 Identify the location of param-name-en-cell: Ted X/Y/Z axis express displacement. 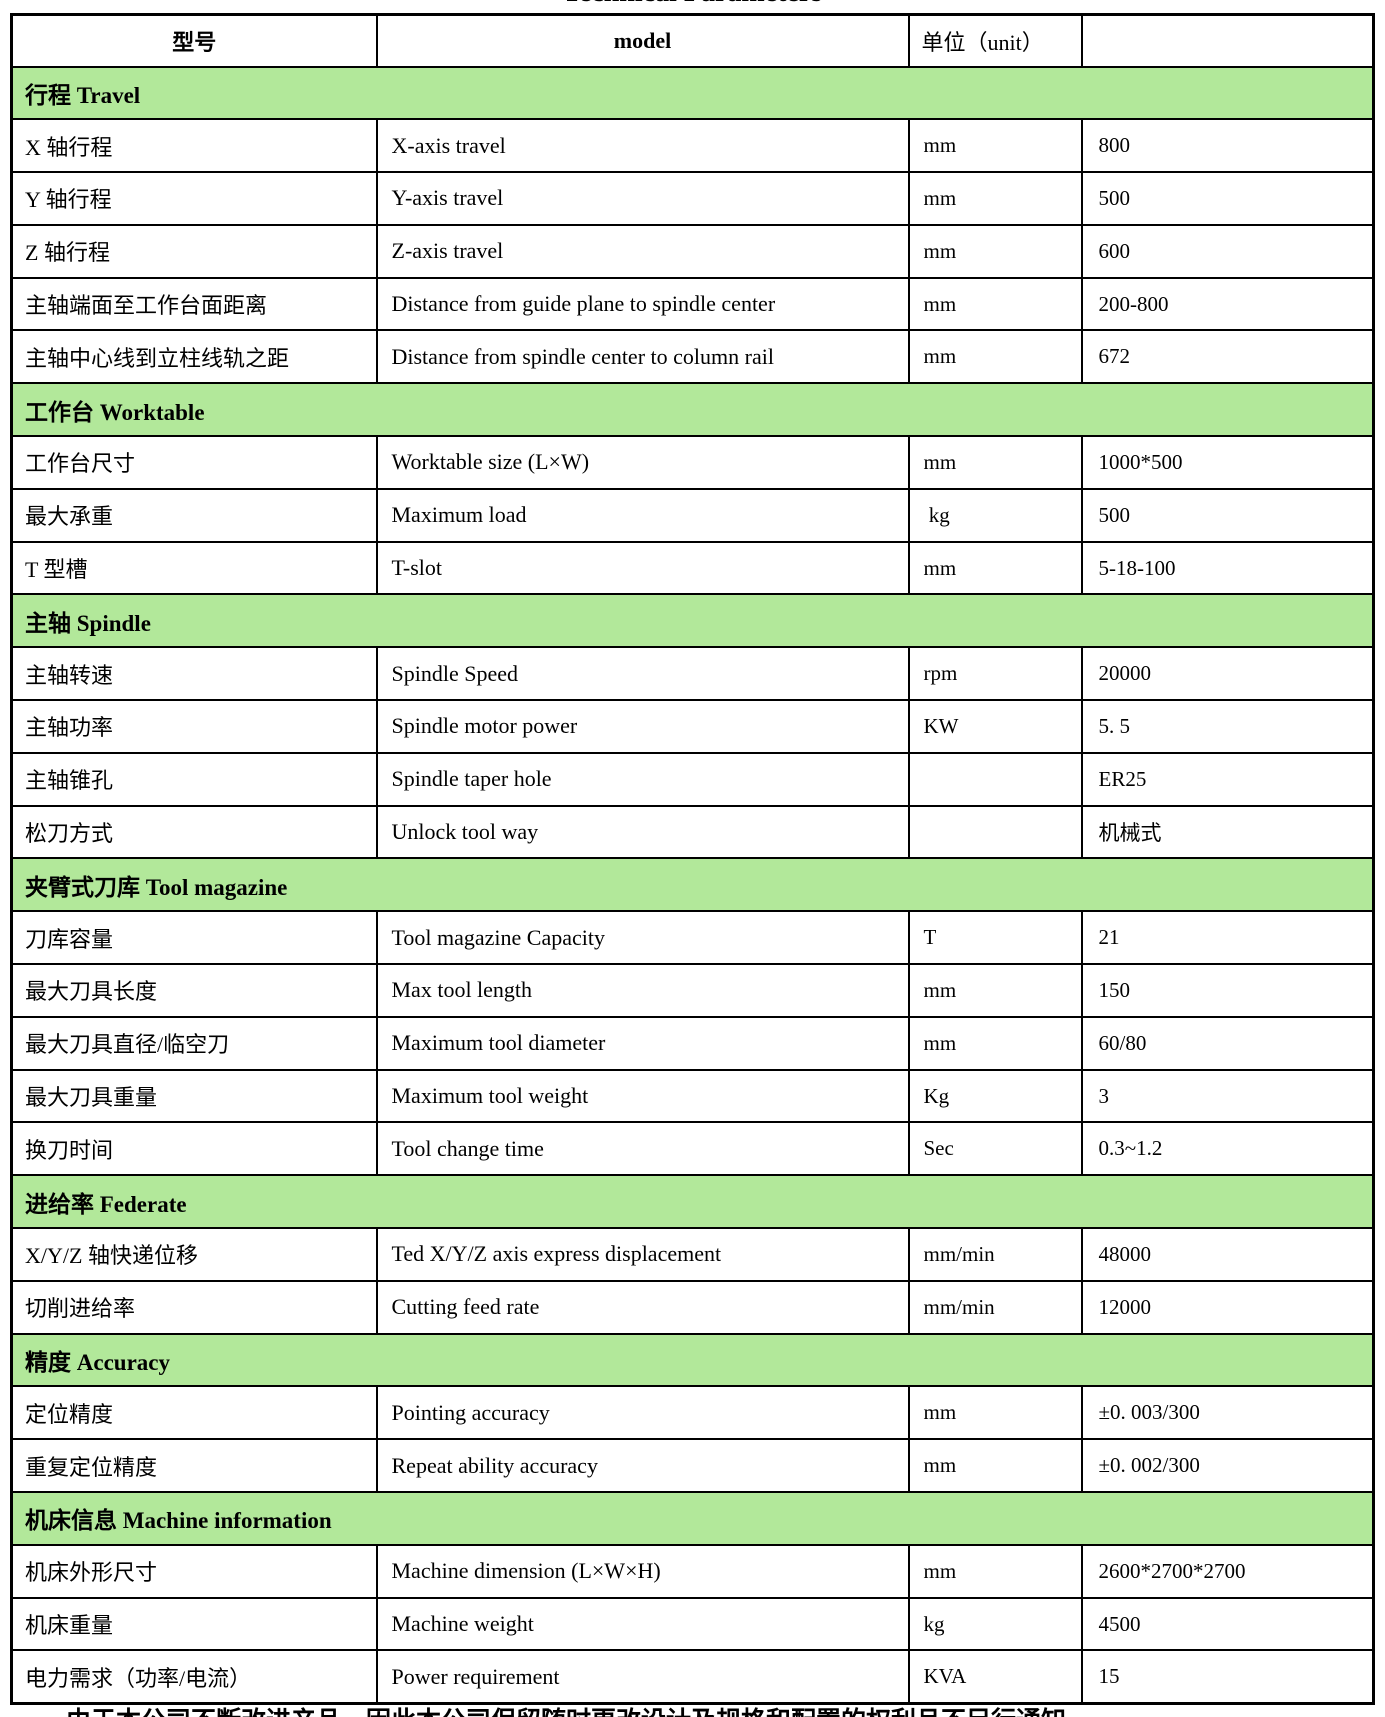
(642, 1254).